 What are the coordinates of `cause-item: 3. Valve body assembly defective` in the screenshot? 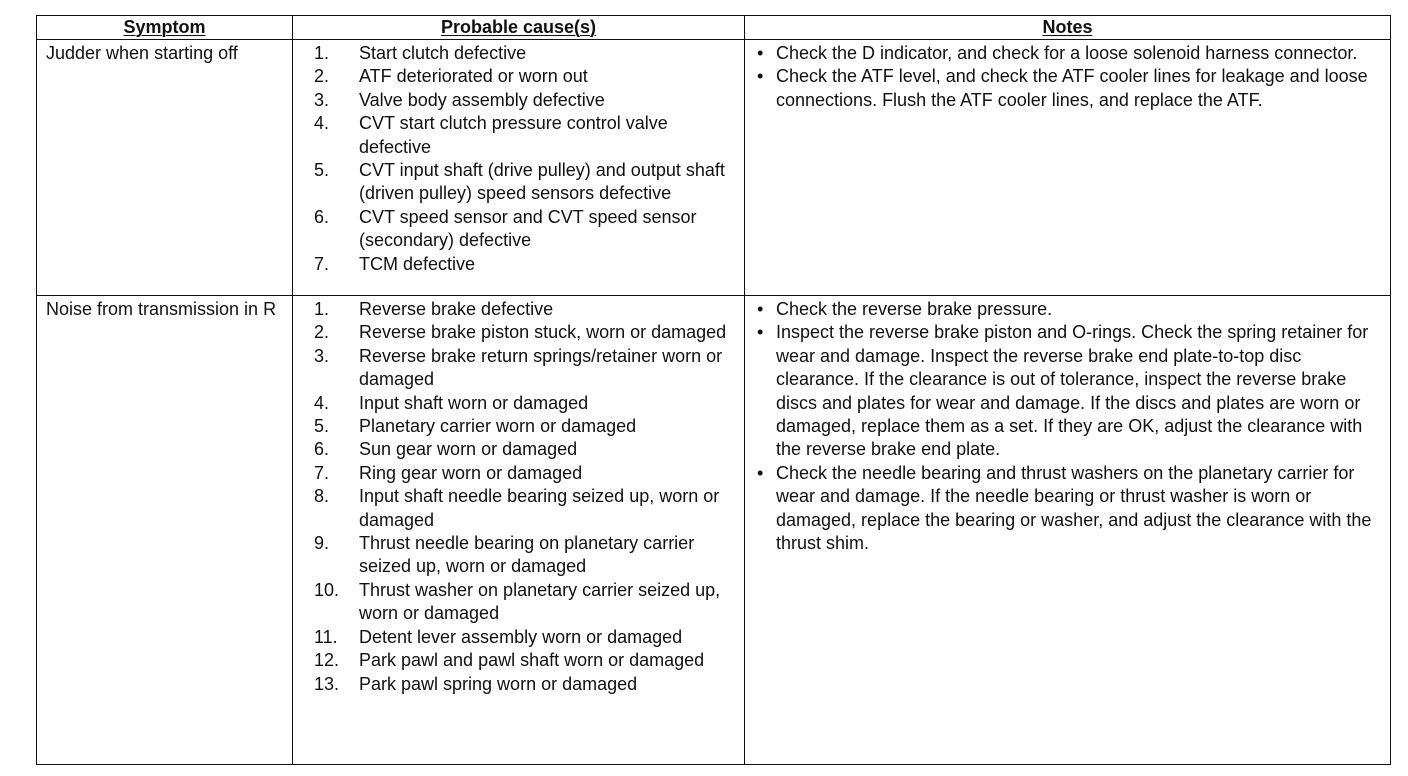 It's located at (516, 100).